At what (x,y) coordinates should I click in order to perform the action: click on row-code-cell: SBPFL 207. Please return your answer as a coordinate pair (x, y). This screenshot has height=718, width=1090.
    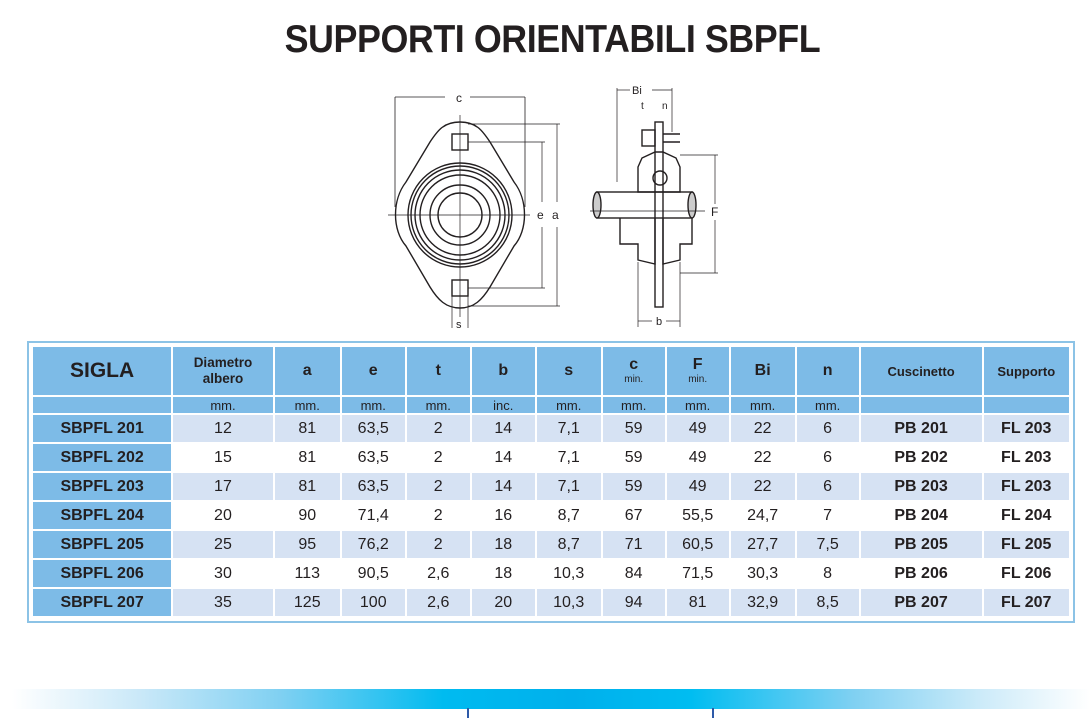
    Looking at the image, I should click on (102, 602).